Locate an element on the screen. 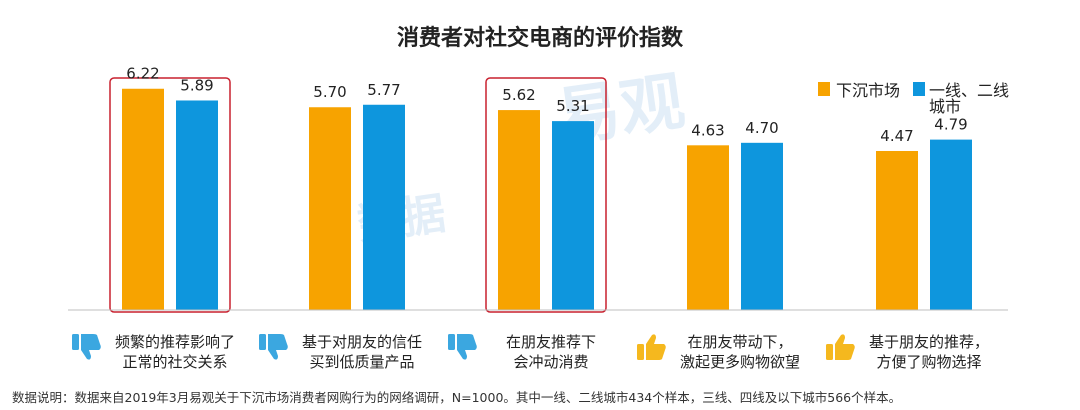  data-label: 5.31 is located at coordinates (572, 106).